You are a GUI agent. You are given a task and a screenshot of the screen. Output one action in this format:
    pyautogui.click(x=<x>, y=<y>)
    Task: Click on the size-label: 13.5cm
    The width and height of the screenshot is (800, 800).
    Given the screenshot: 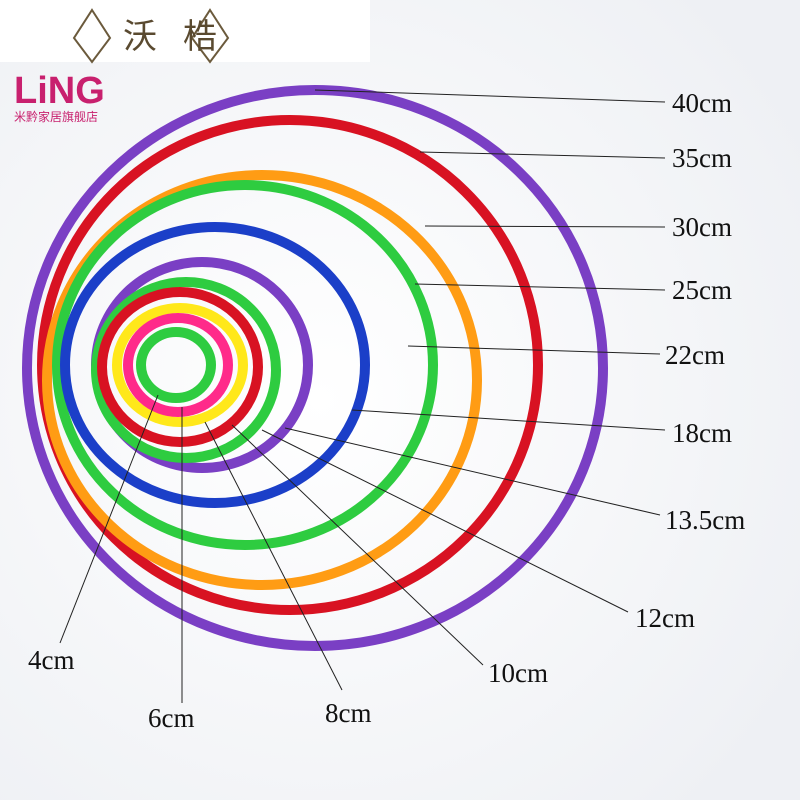 What is the action you would take?
    pyautogui.click(x=705, y=520)
    